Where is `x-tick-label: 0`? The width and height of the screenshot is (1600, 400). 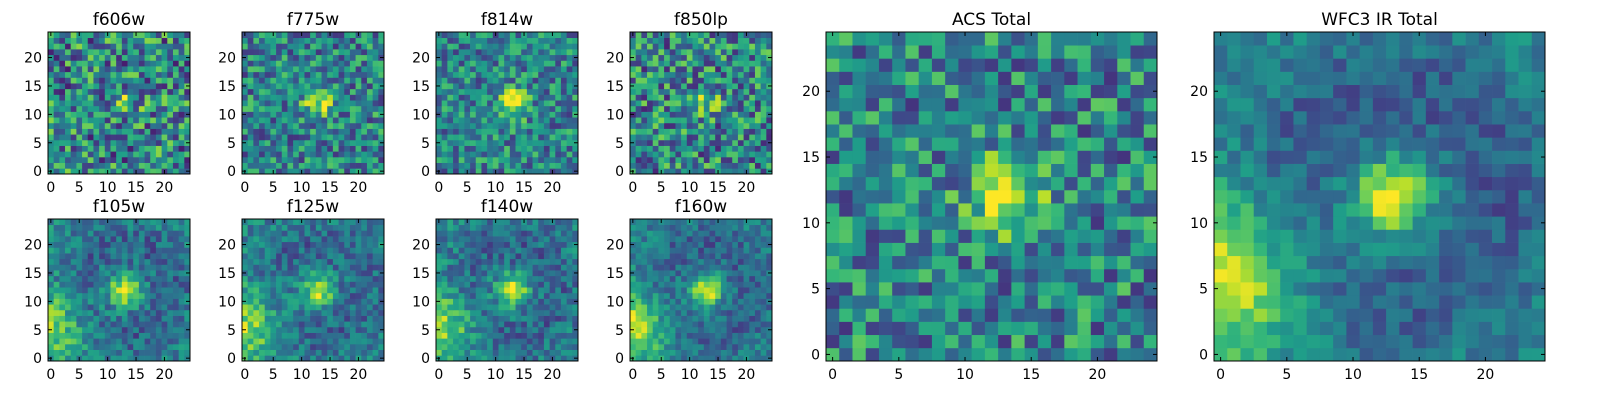
x-tick-label: 0 is located at coordinates (438, 188).